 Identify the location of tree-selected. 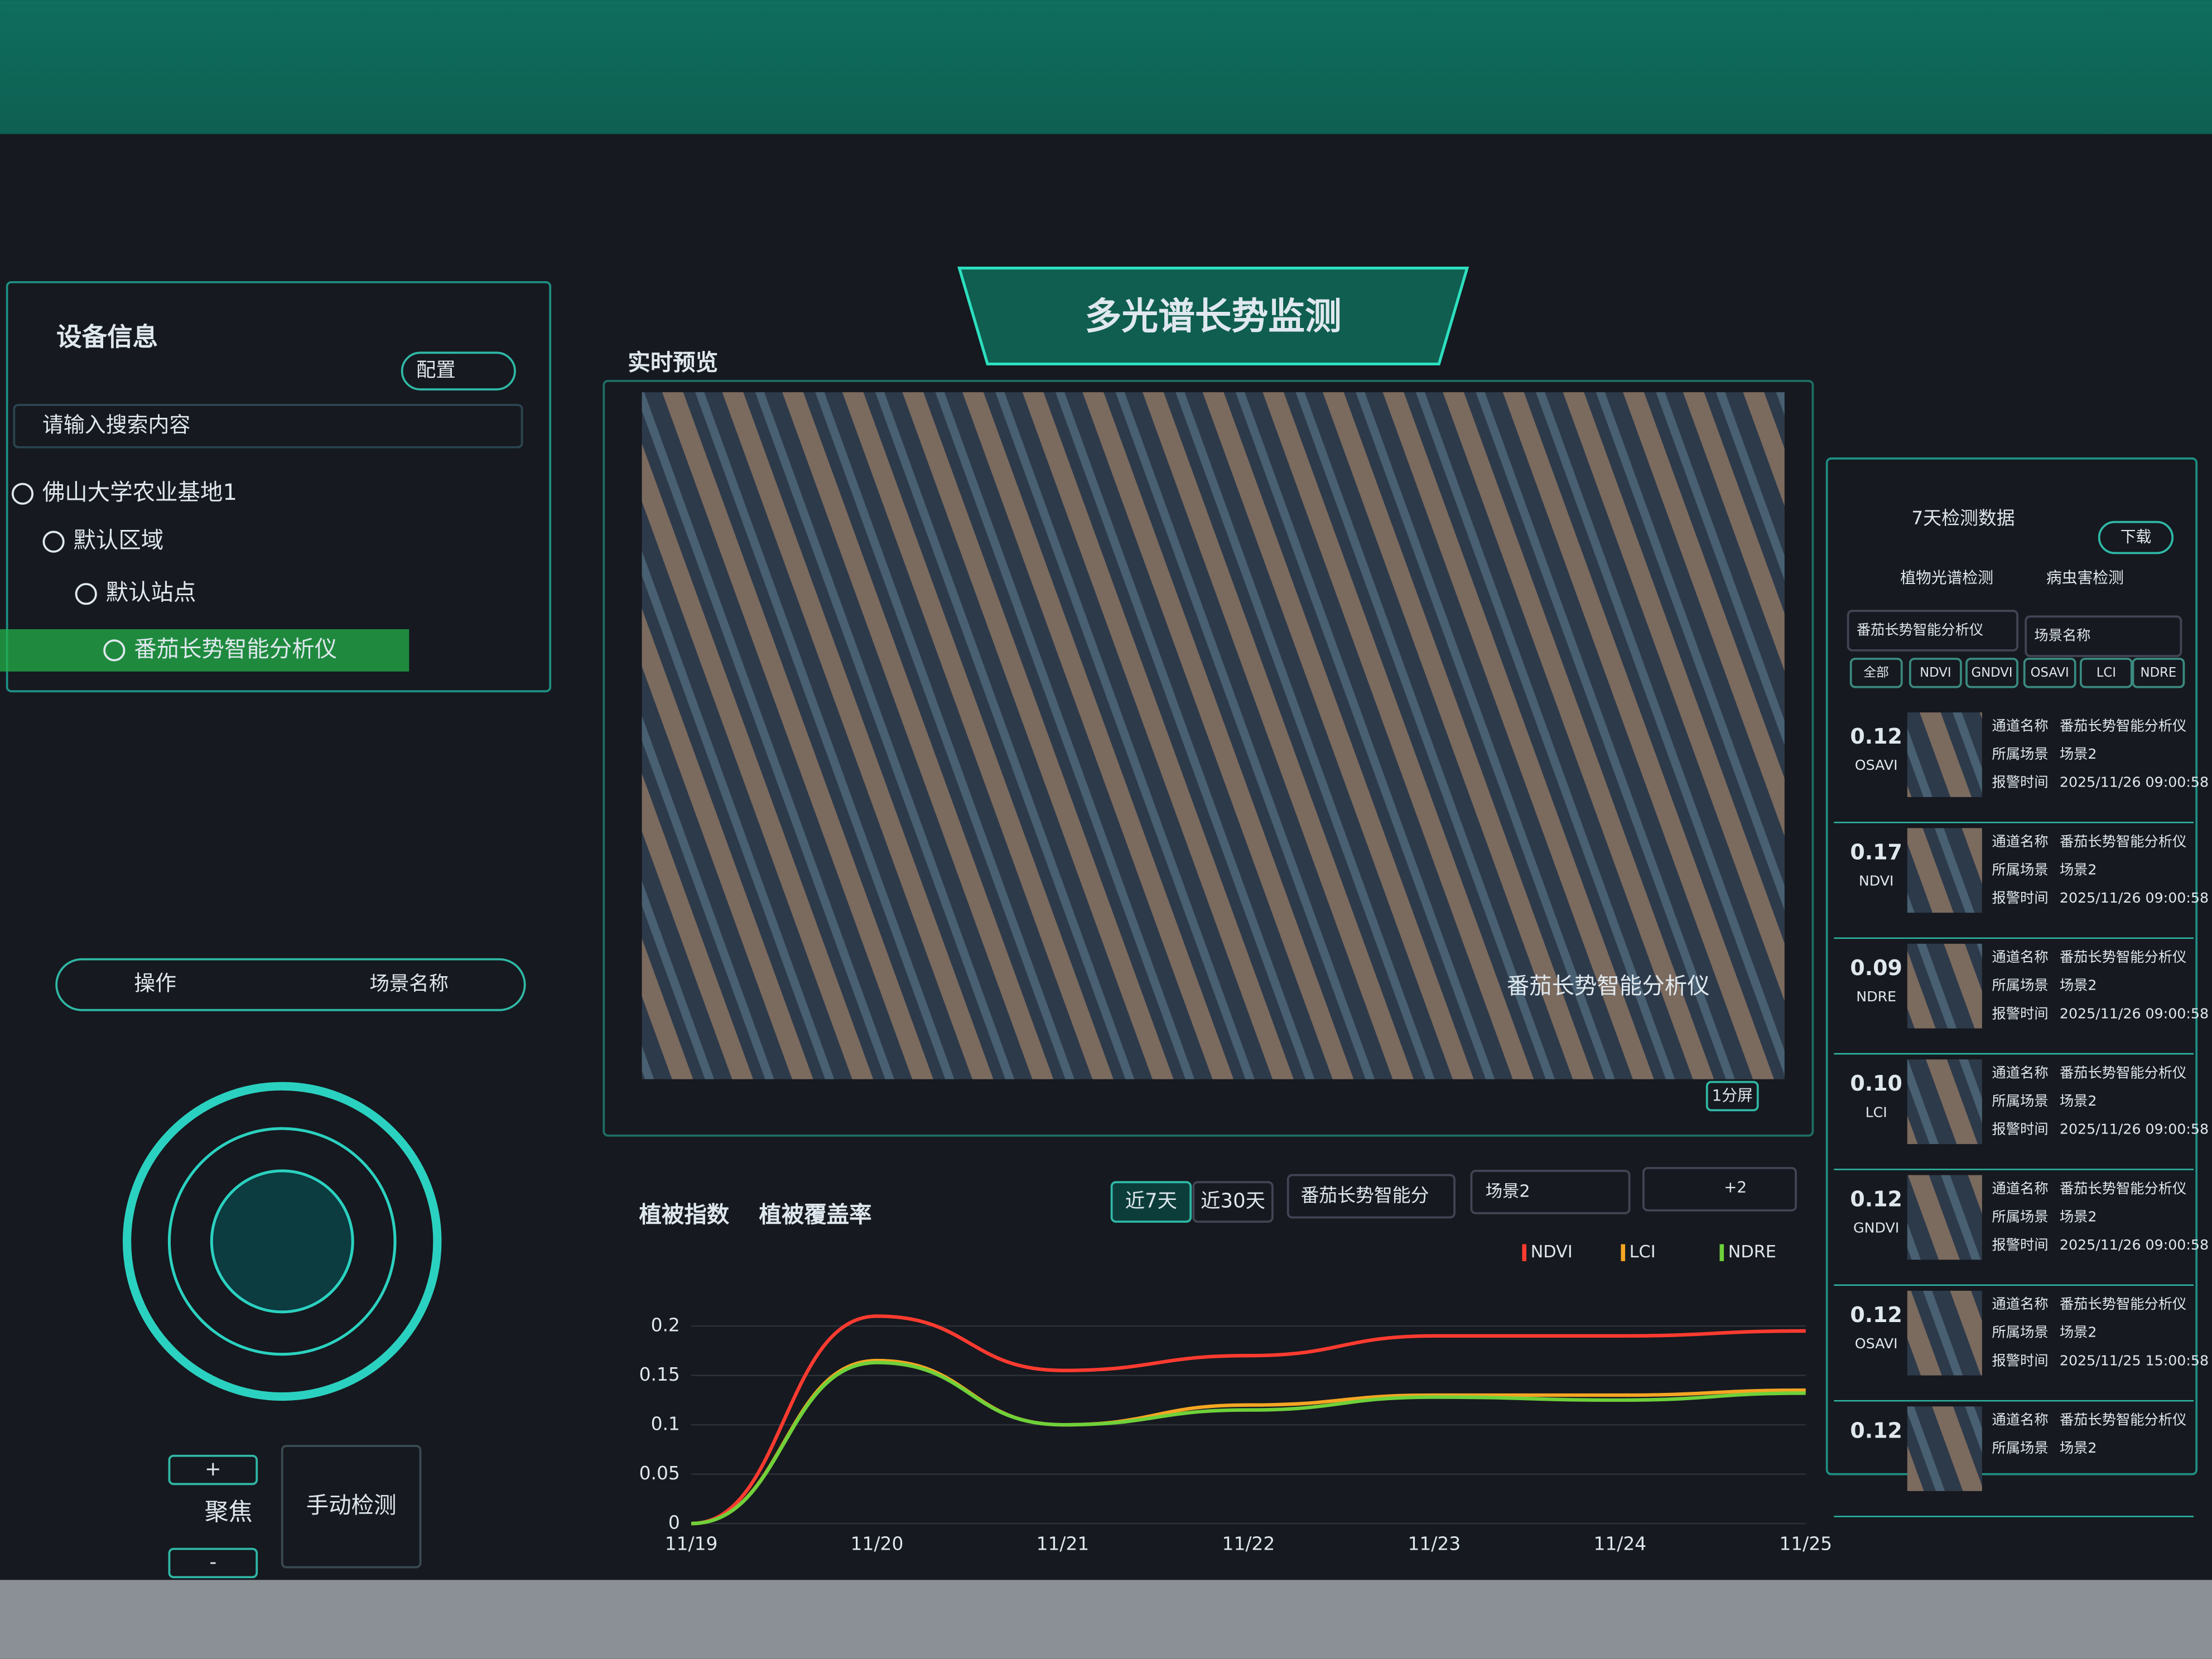
(204, 651).